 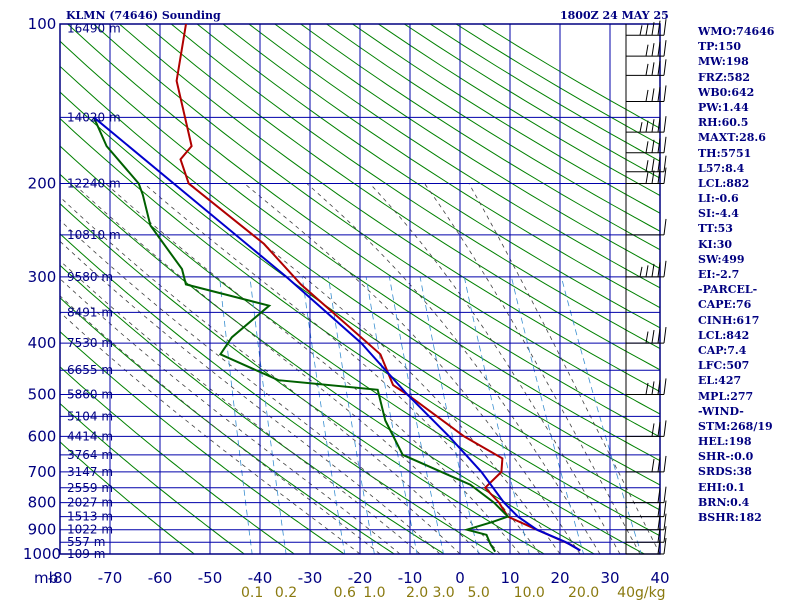 I want to click on stat-line: BRN:0.4, so click(x=724, y=502).